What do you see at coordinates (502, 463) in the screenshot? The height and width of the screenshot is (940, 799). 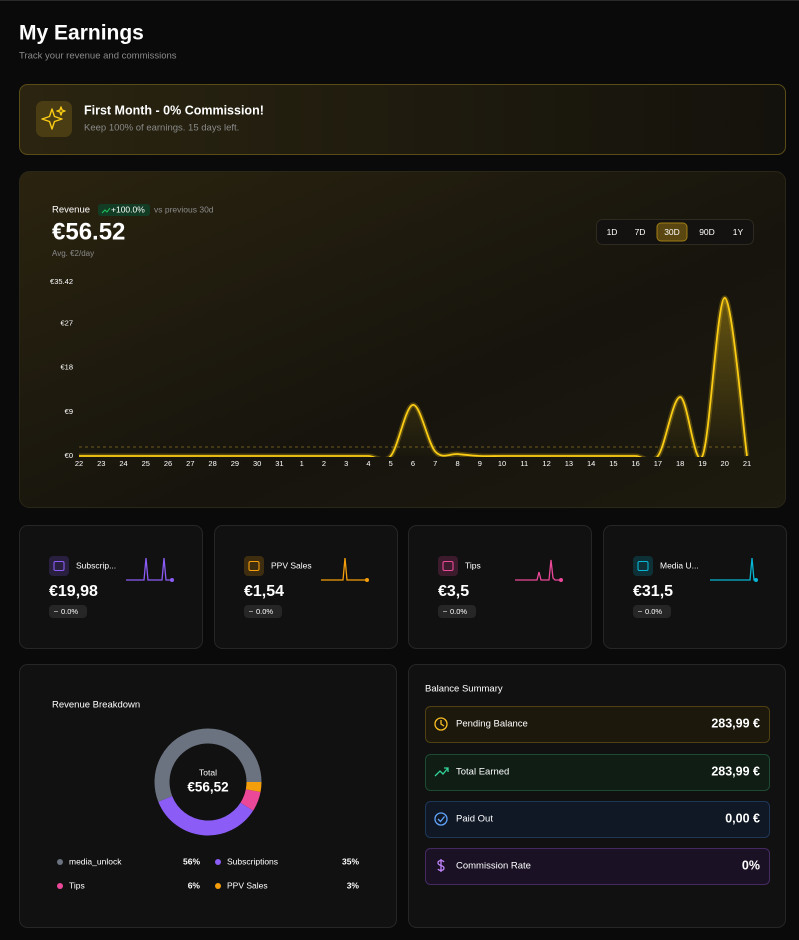 I see `x-tick-label: 10` at bounding box center [502, 463].